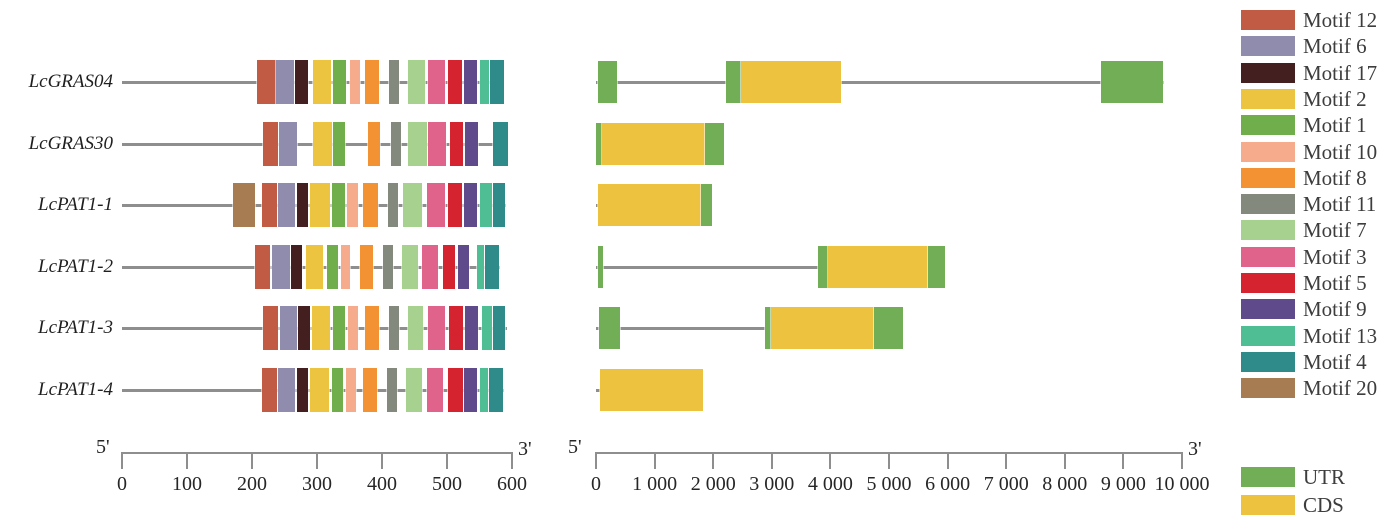  Describe the element at coordinates (948, 484) in the screenshot. I see `axis-tick-label: 6 000` at that location.